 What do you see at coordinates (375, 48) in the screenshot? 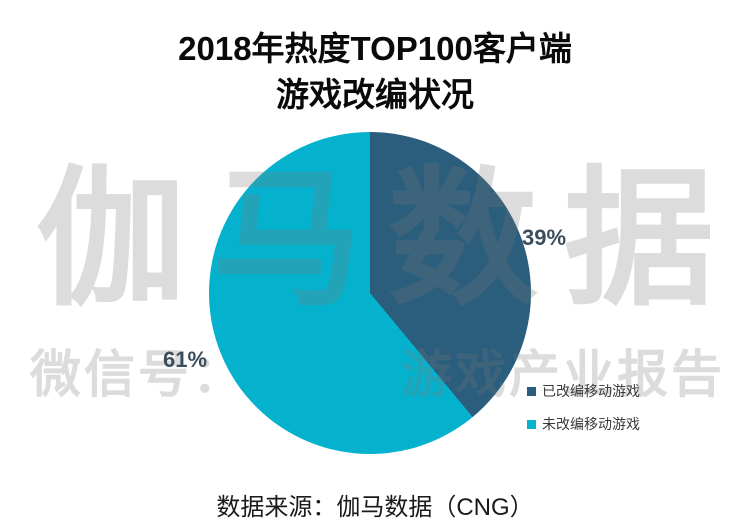
I see `chart-title-line1: 2018年热度TOP100客户端` at bounding box center [375, 48].